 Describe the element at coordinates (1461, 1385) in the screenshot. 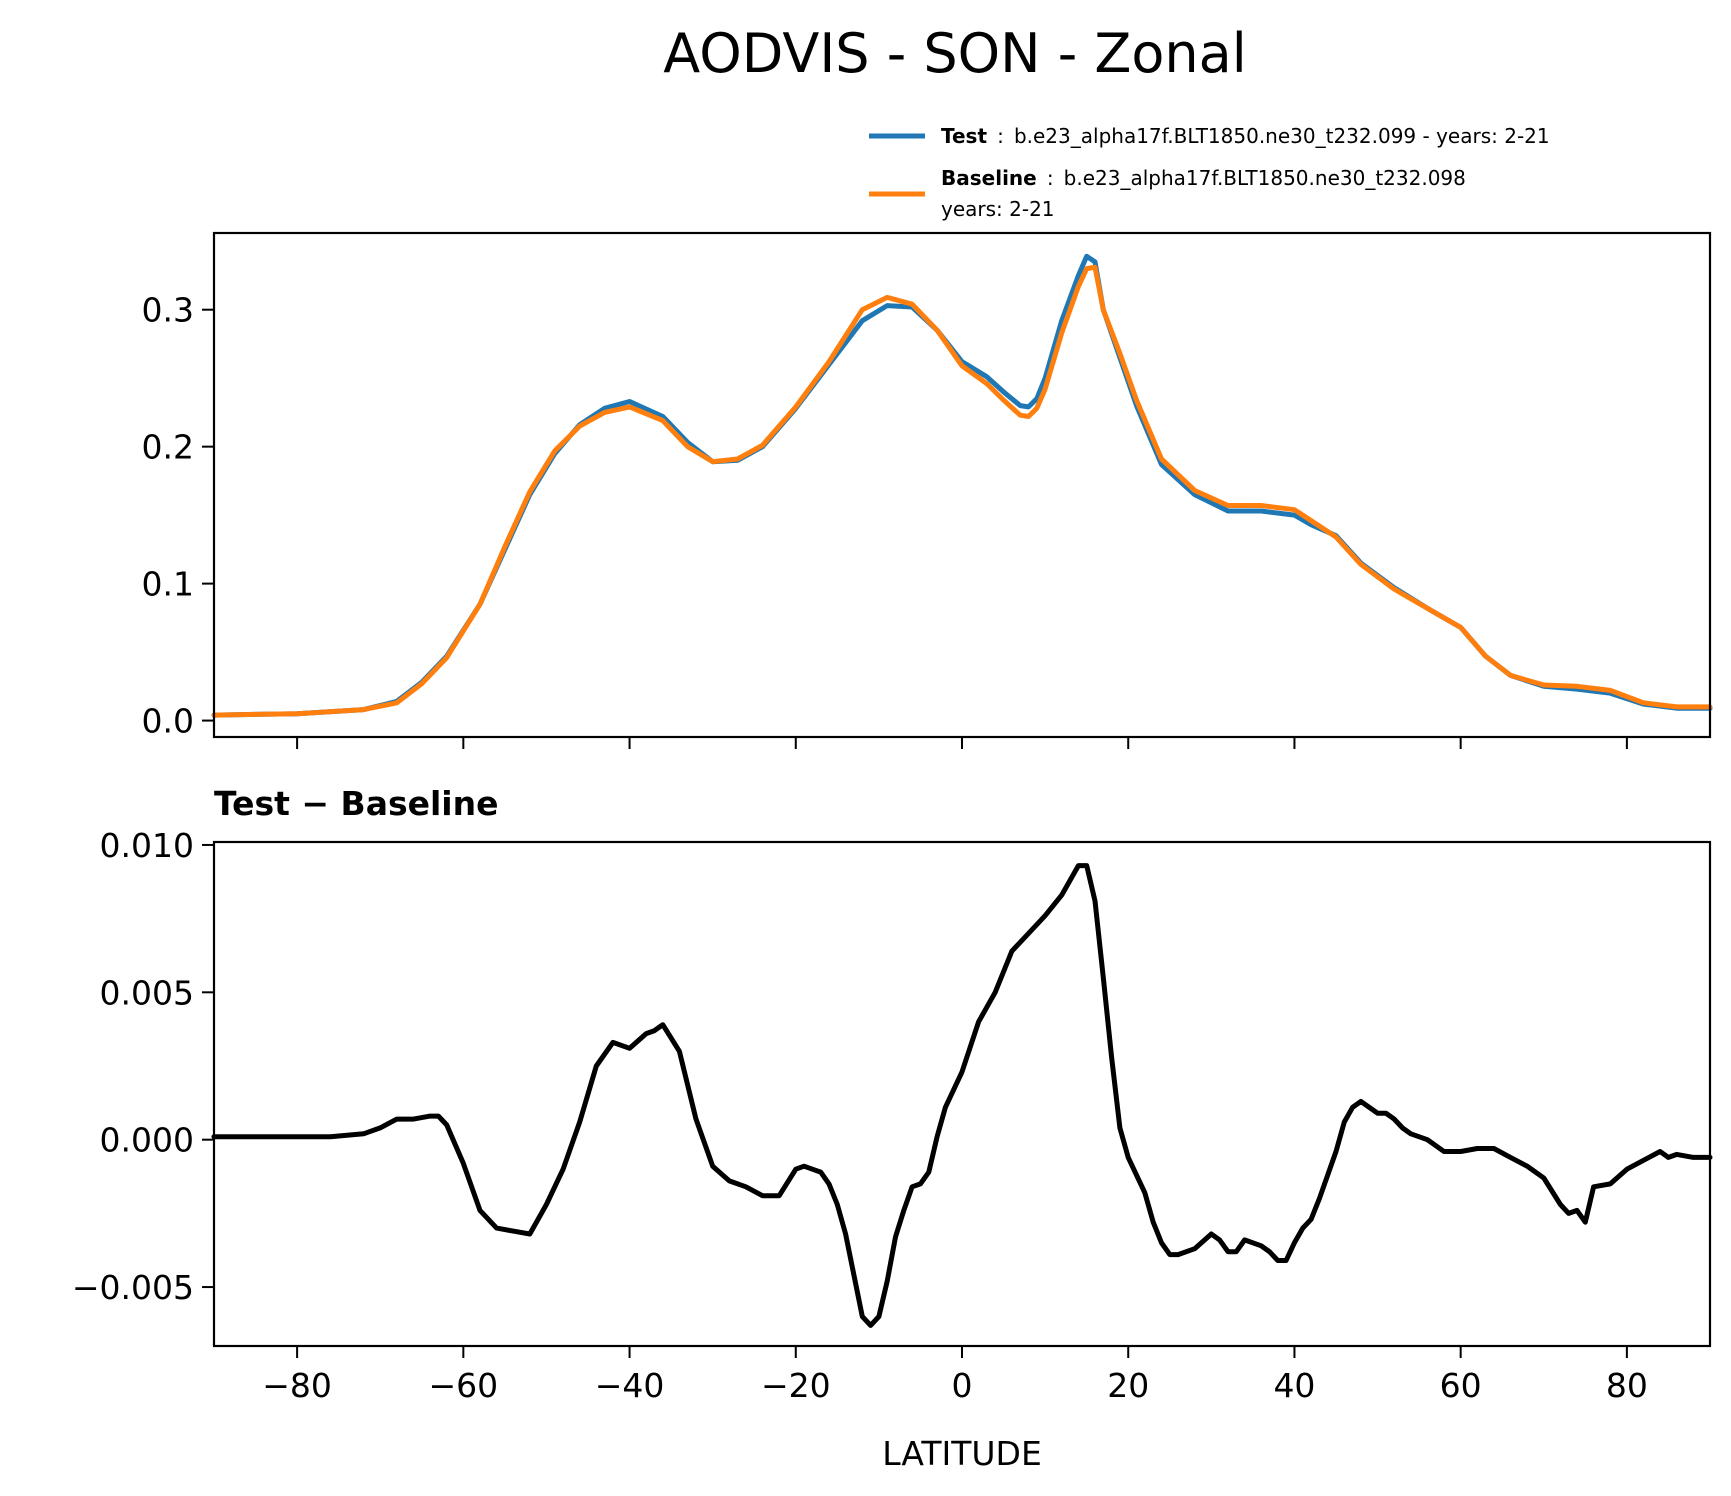

I see `bottom-x-tick-label: 60` at that location.